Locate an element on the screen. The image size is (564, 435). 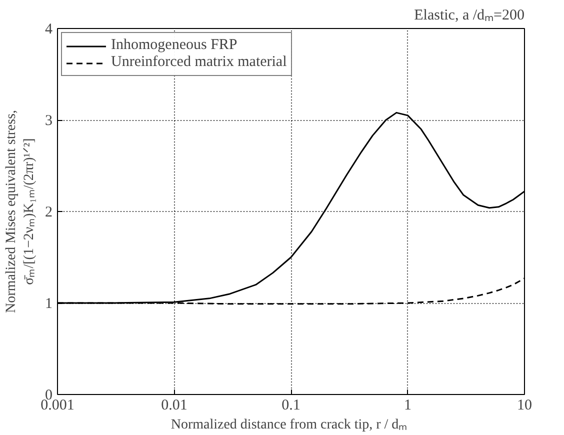
y-tick-label: 4 is located at coordinates (49, 30).